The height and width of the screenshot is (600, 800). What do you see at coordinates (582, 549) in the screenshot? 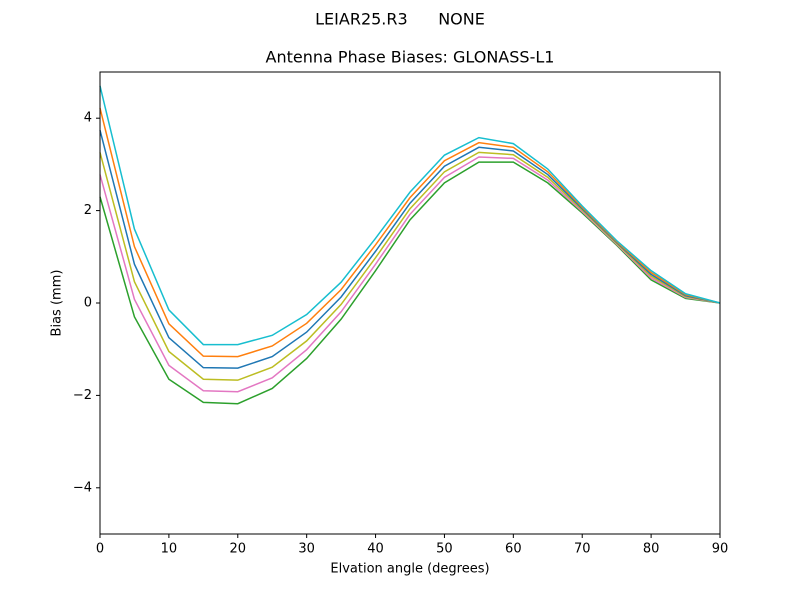
I see `x-tick-label: 70` at bounding box center [582, 549].